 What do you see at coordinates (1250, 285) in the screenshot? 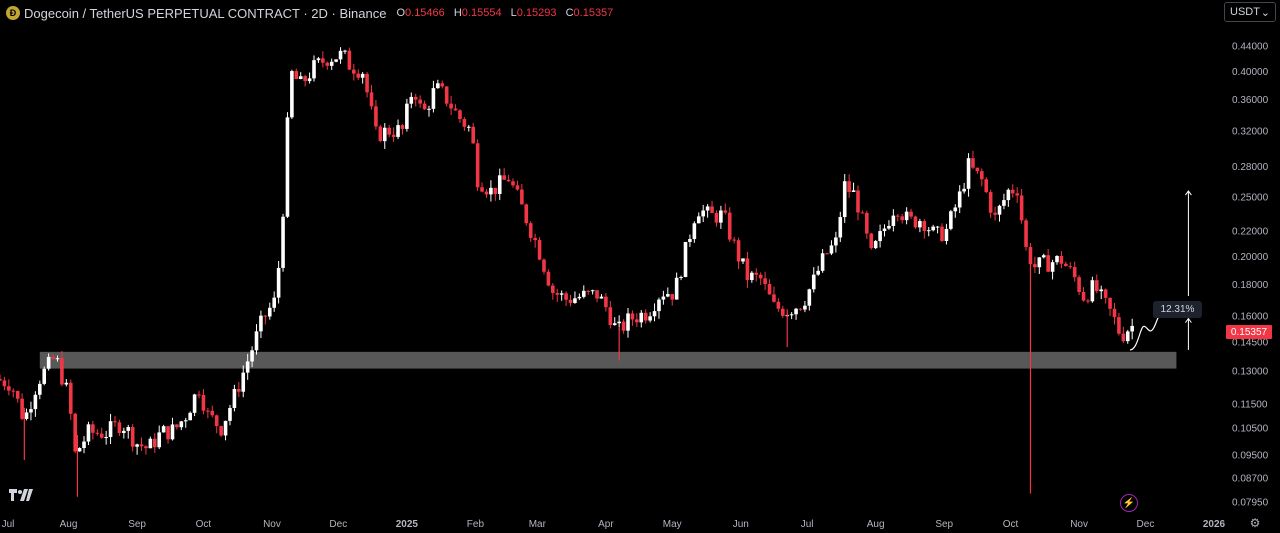
I see `y-axis-tick-label: 0.18000` at bounding box center [1250, 285].